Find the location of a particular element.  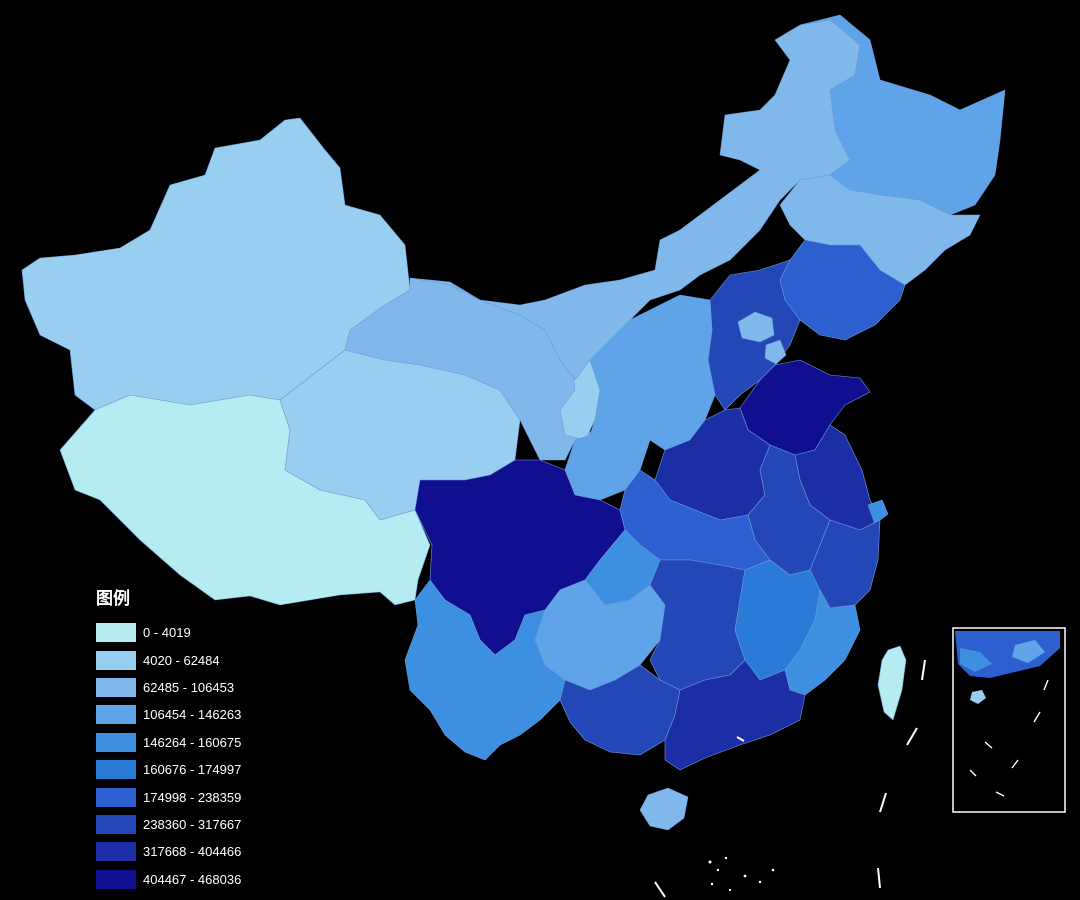

legend-item: 146264 - 160675 is located at coordinates (168, 742).